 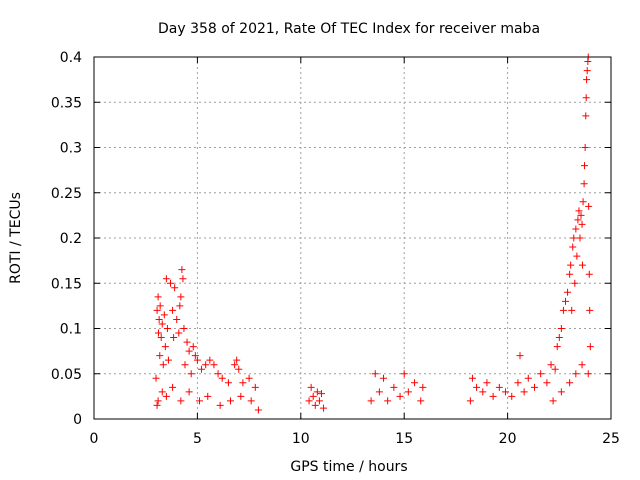 I want to click on y-axis-label: ROTI / TECUs, so click(x=16, y=238).